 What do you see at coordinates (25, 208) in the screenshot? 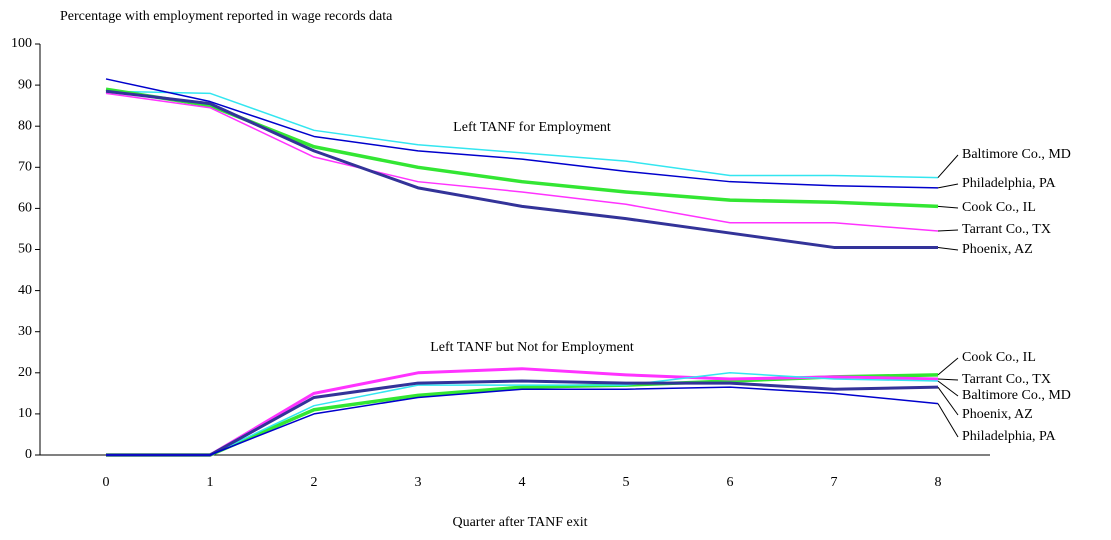
I see `y-tick-label: 60` at bounding box center [25, 208].